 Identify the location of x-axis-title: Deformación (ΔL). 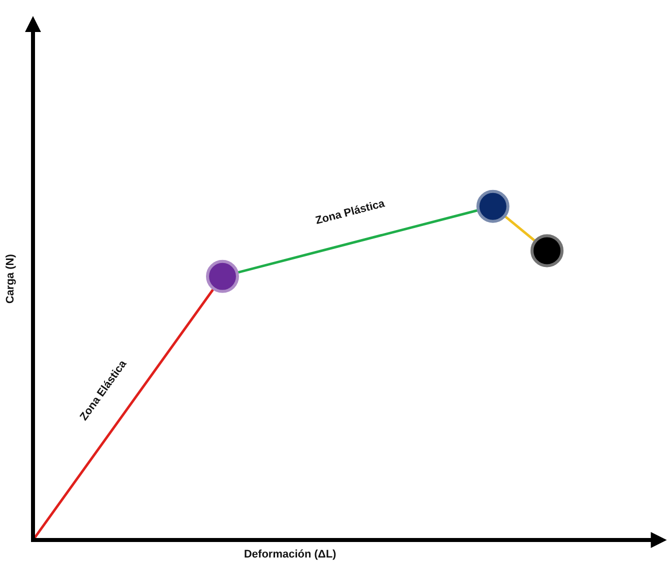
(290, 554).